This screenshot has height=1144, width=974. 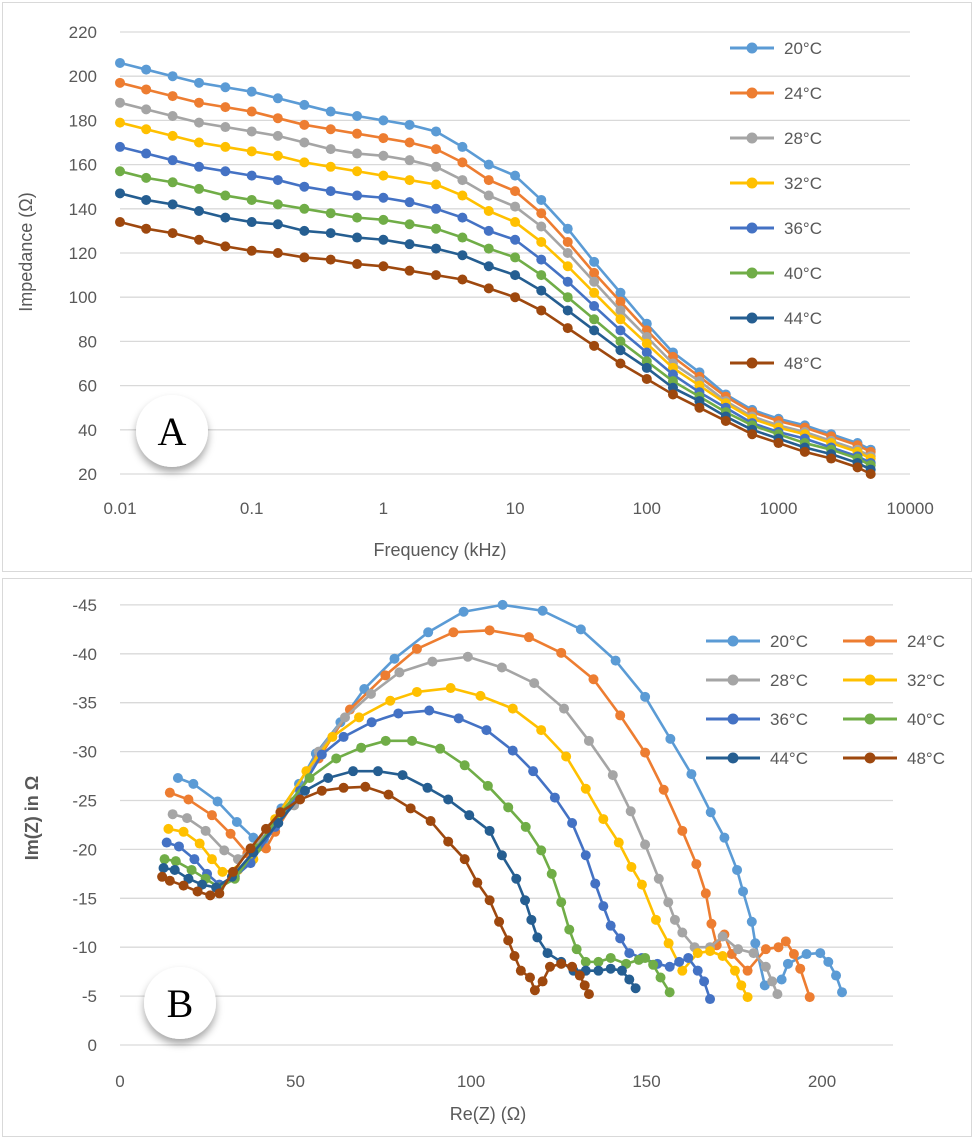 I want to click on legend-label: 24°C, so click(x=926, y=641).